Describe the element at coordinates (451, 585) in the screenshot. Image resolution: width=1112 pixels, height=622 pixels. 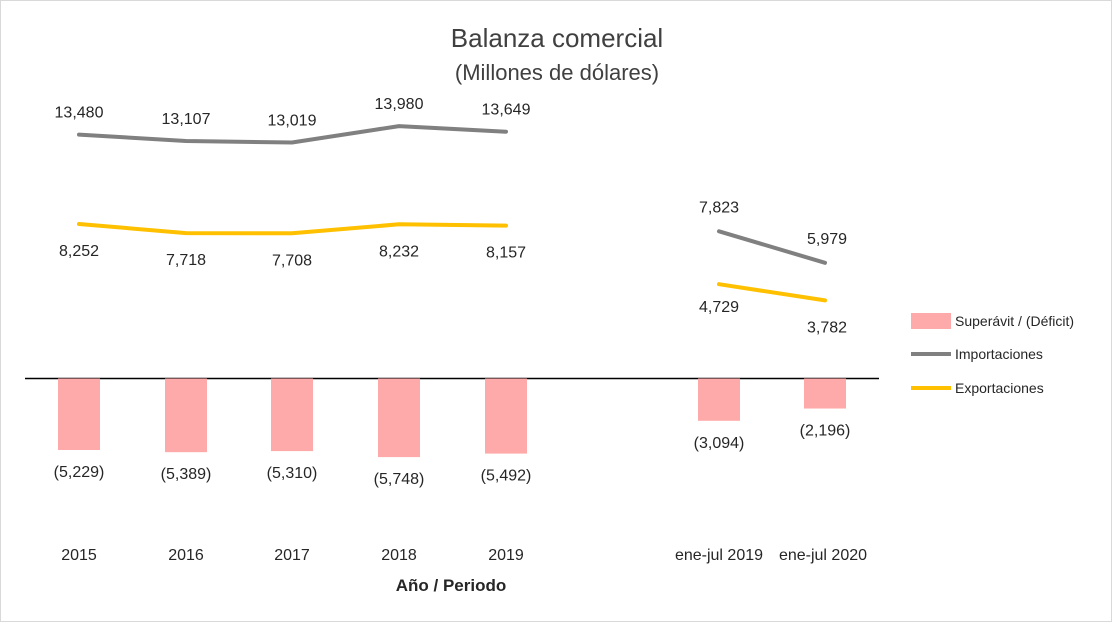
I see `x-axis-label: Año / Periodo` at that location.